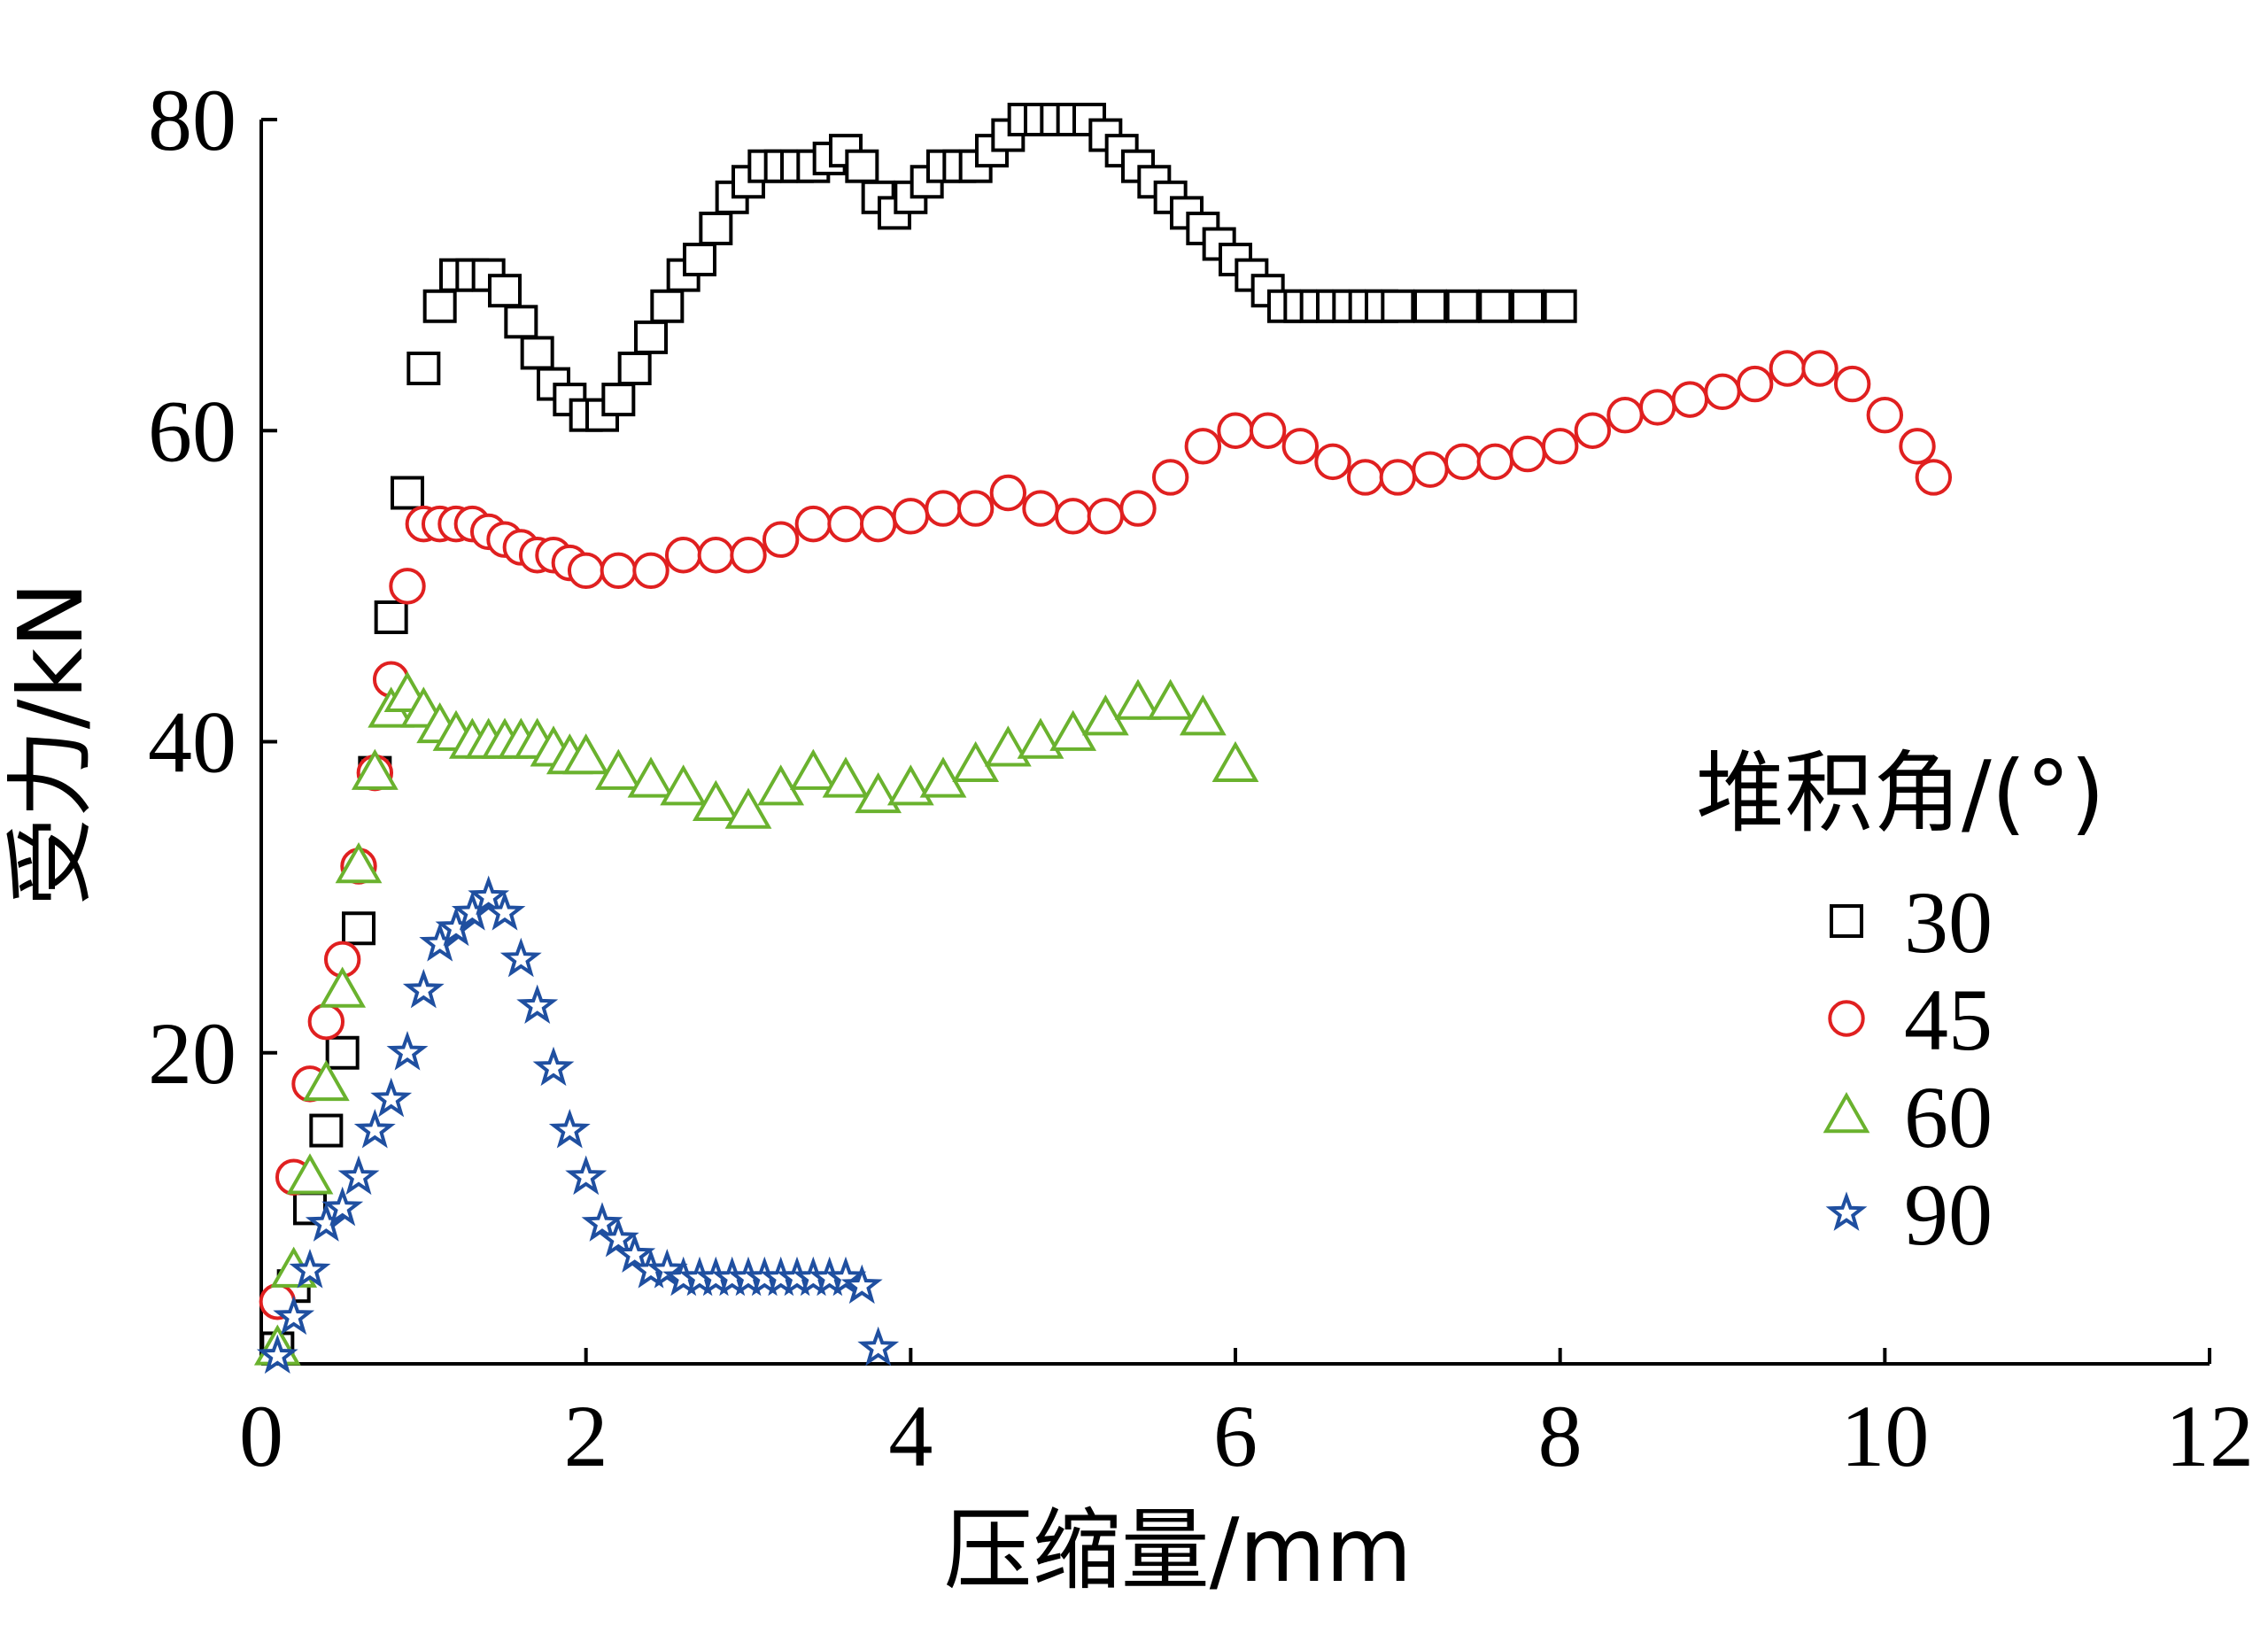  What do you see at coordinates (1948, 1117) in the screenshot?
I see `legend-label-60: 60` at bounding box center [1948, 1117].